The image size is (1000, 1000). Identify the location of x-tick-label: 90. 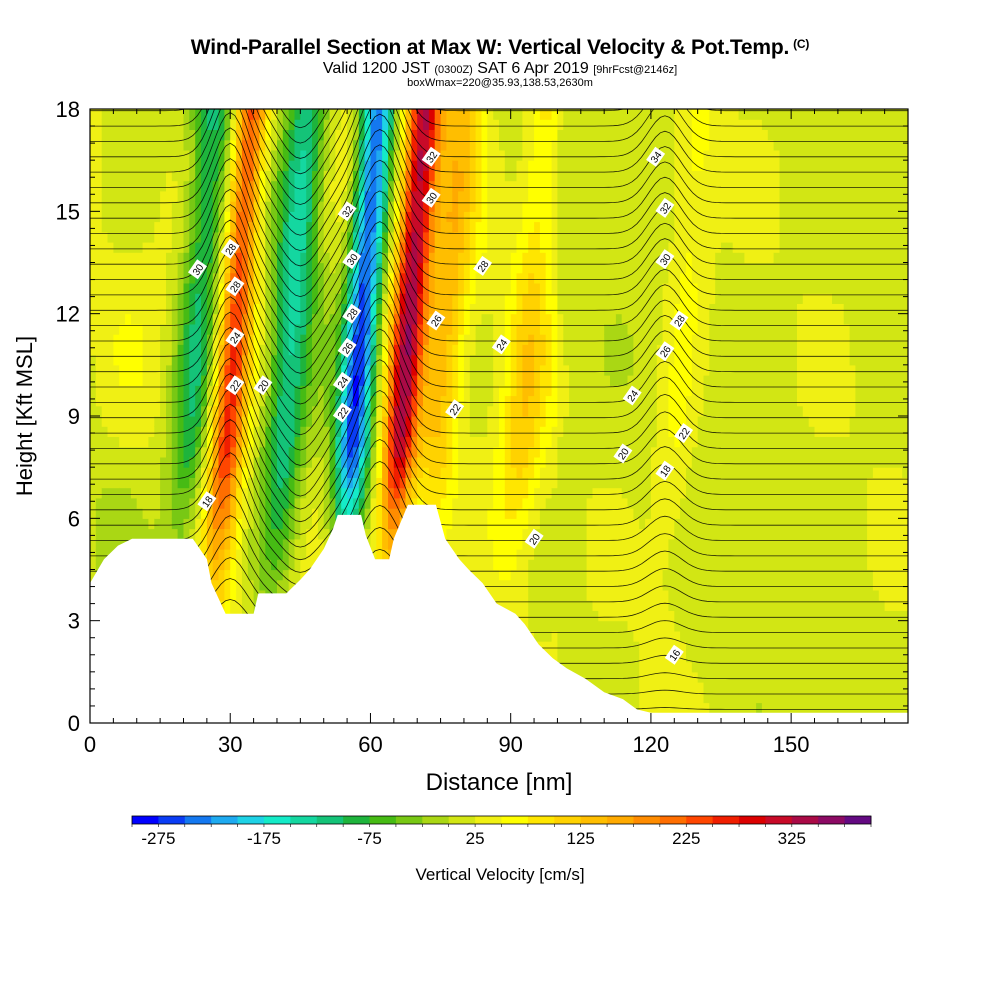
(510, 744).